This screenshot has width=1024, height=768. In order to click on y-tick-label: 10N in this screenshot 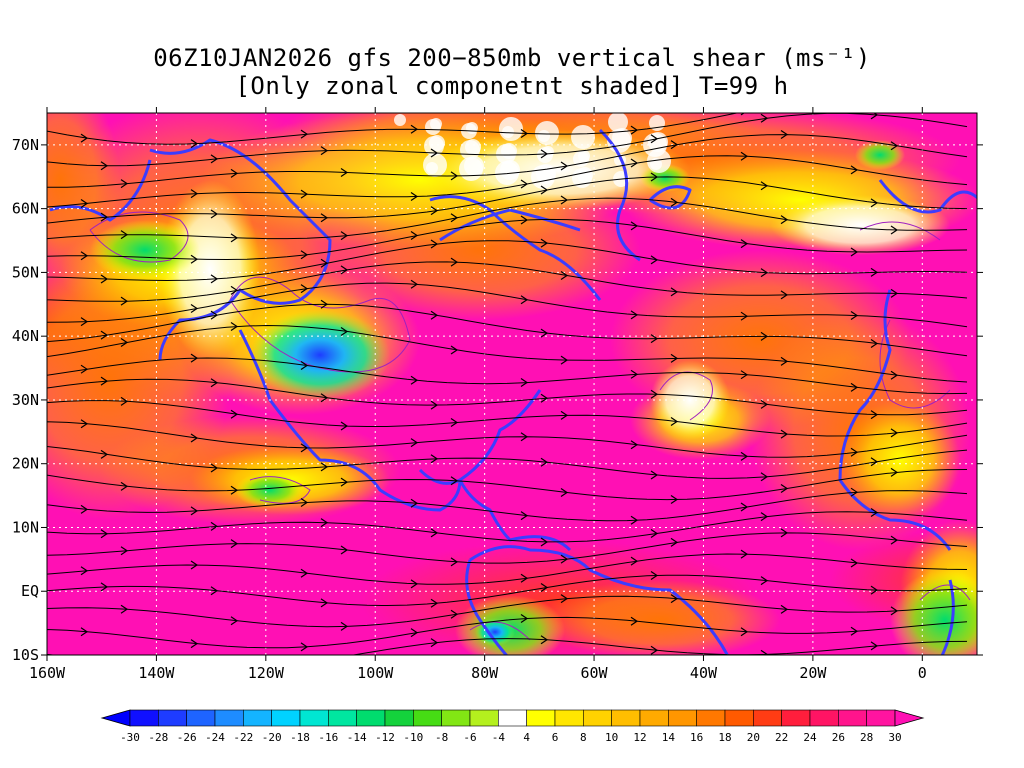, I will do `click(25, 527)`.